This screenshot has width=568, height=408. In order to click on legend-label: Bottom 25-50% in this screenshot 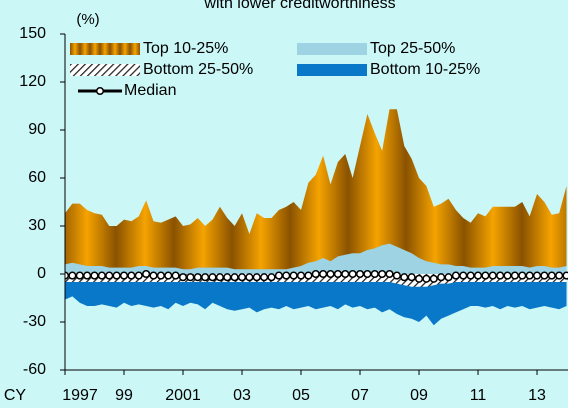, I will do `click(198, 69)`.